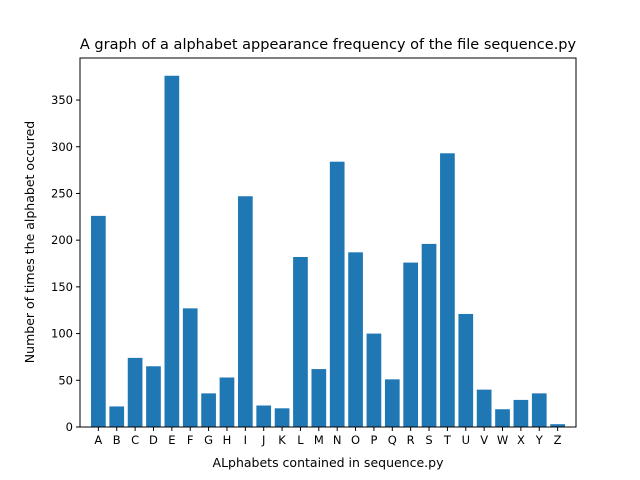 This screenshot has height=480, width=640. I want to click on x-tick-label: I, so click(245, 440).